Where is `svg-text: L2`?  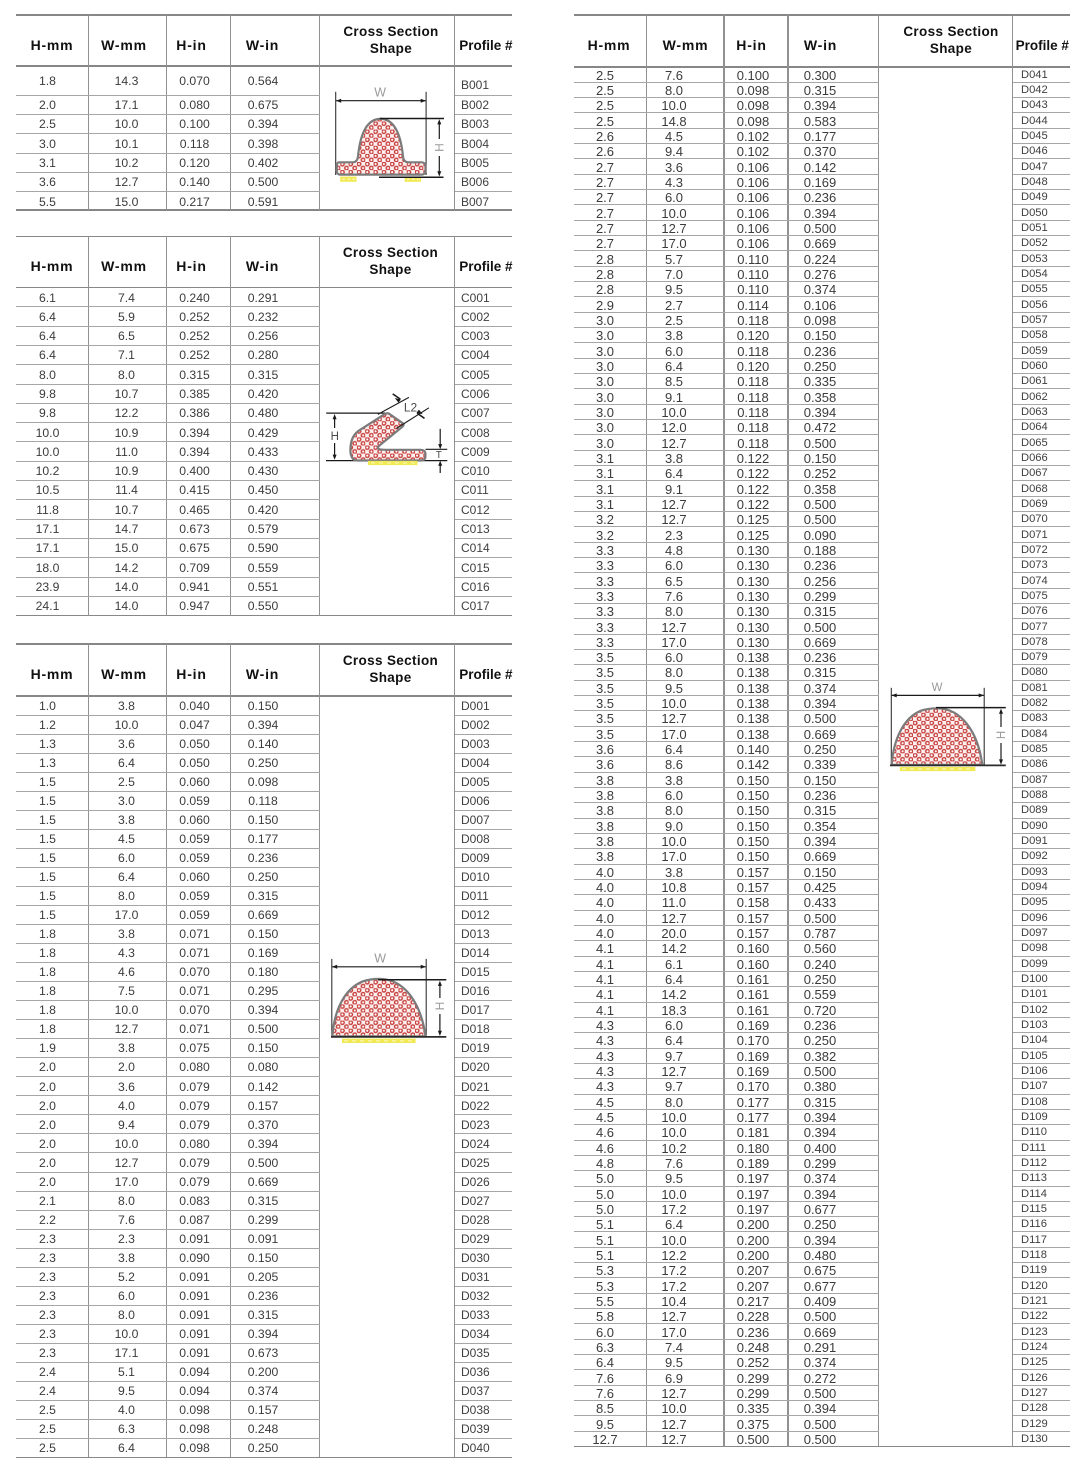 svg-text: L2 is located at coordinates (411, 408).